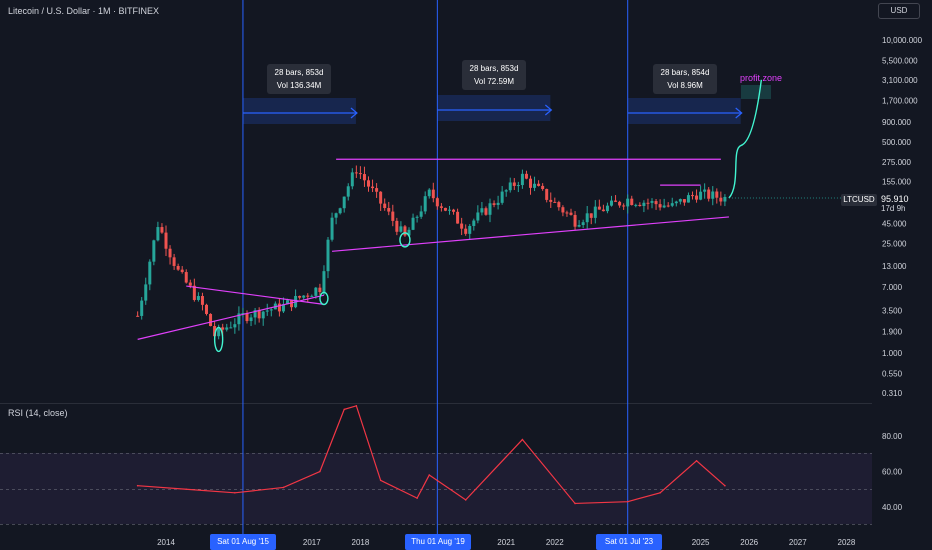 The height and width of the screenshot is (550, 932). I want to click on profit-zone-label: profit zone, so click(761, 78).